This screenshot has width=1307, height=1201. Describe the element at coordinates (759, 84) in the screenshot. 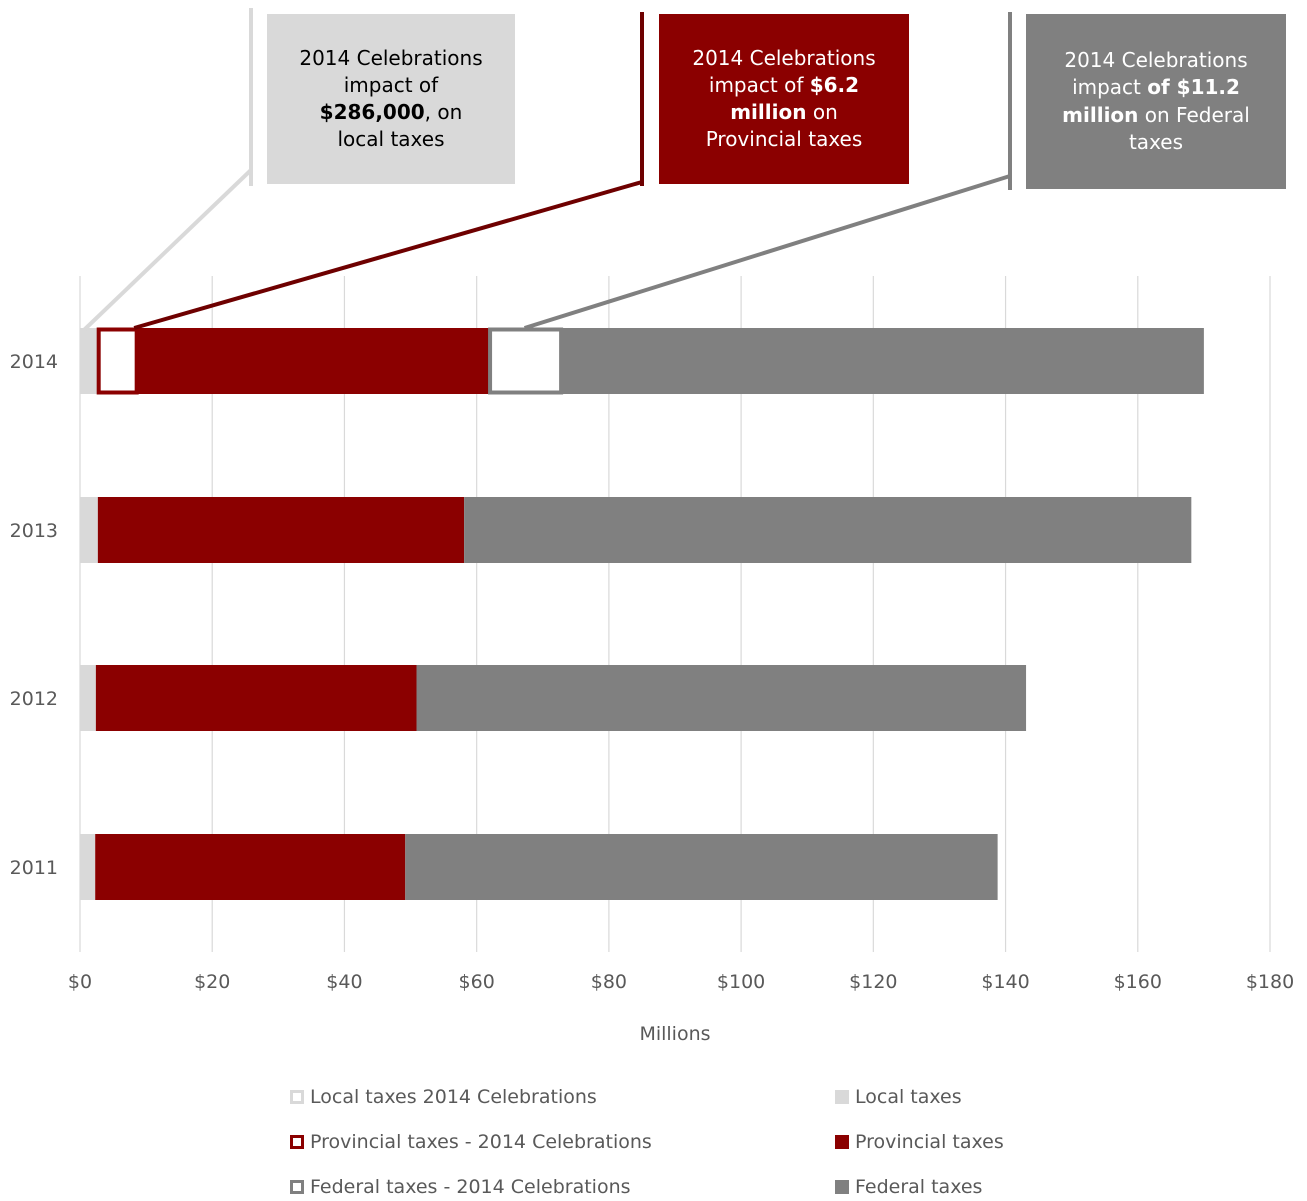

I see `callout-prov-pre: impact of` at that location.